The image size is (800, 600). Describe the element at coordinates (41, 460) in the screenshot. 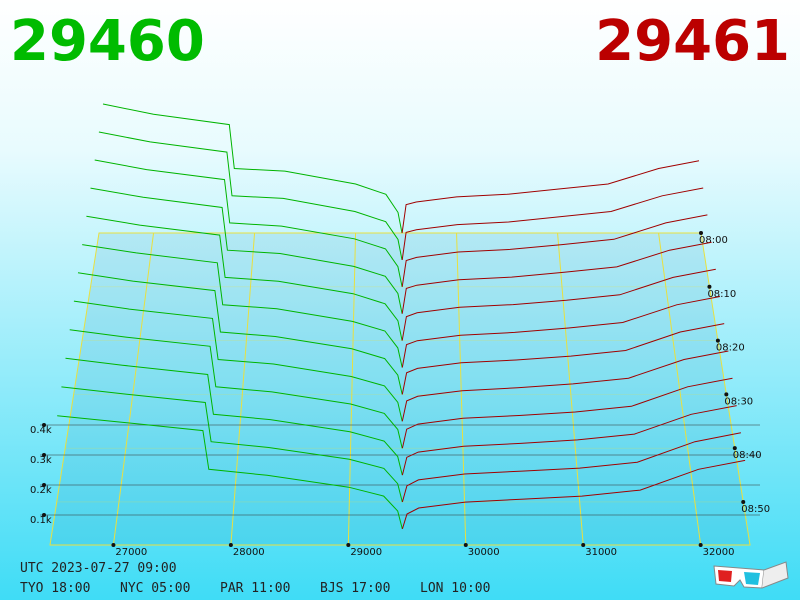

I see `y-tick-label: 0.3k` at that location.